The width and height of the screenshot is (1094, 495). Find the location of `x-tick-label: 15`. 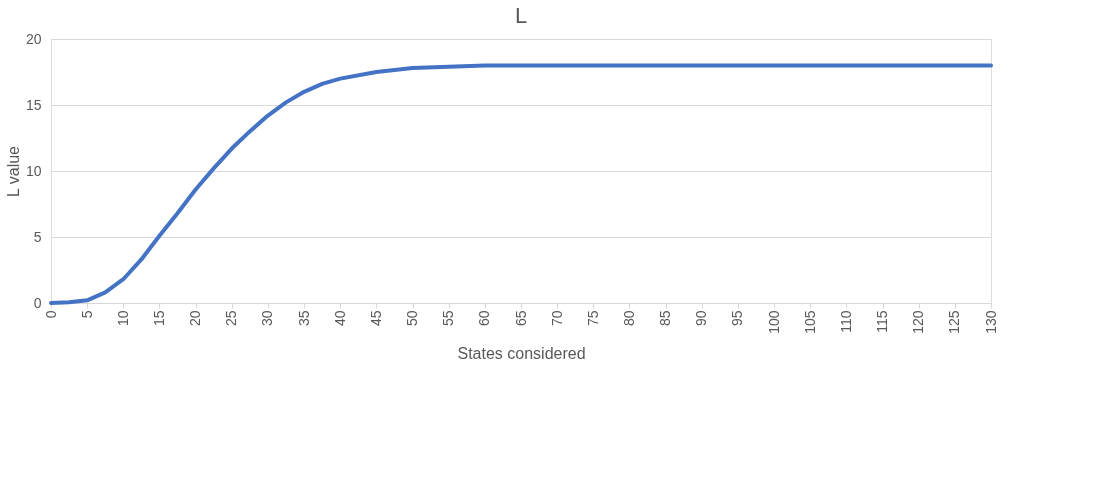

x-tick-label: 15 is located at coordinates (158, 318).